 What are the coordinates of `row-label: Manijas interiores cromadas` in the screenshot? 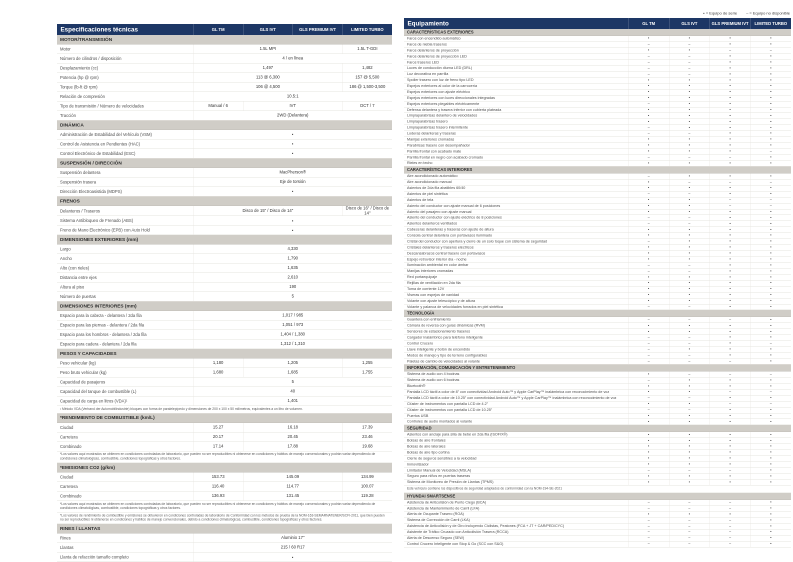 It's located at (430, 271).